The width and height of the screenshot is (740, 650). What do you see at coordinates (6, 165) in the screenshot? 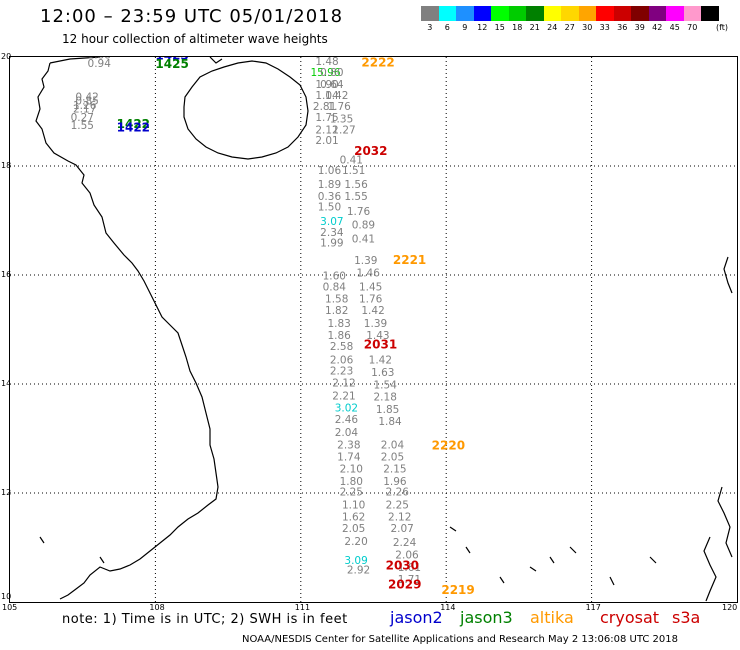
I see `lat-tick-label: 18` at bounding box center [6, 165].